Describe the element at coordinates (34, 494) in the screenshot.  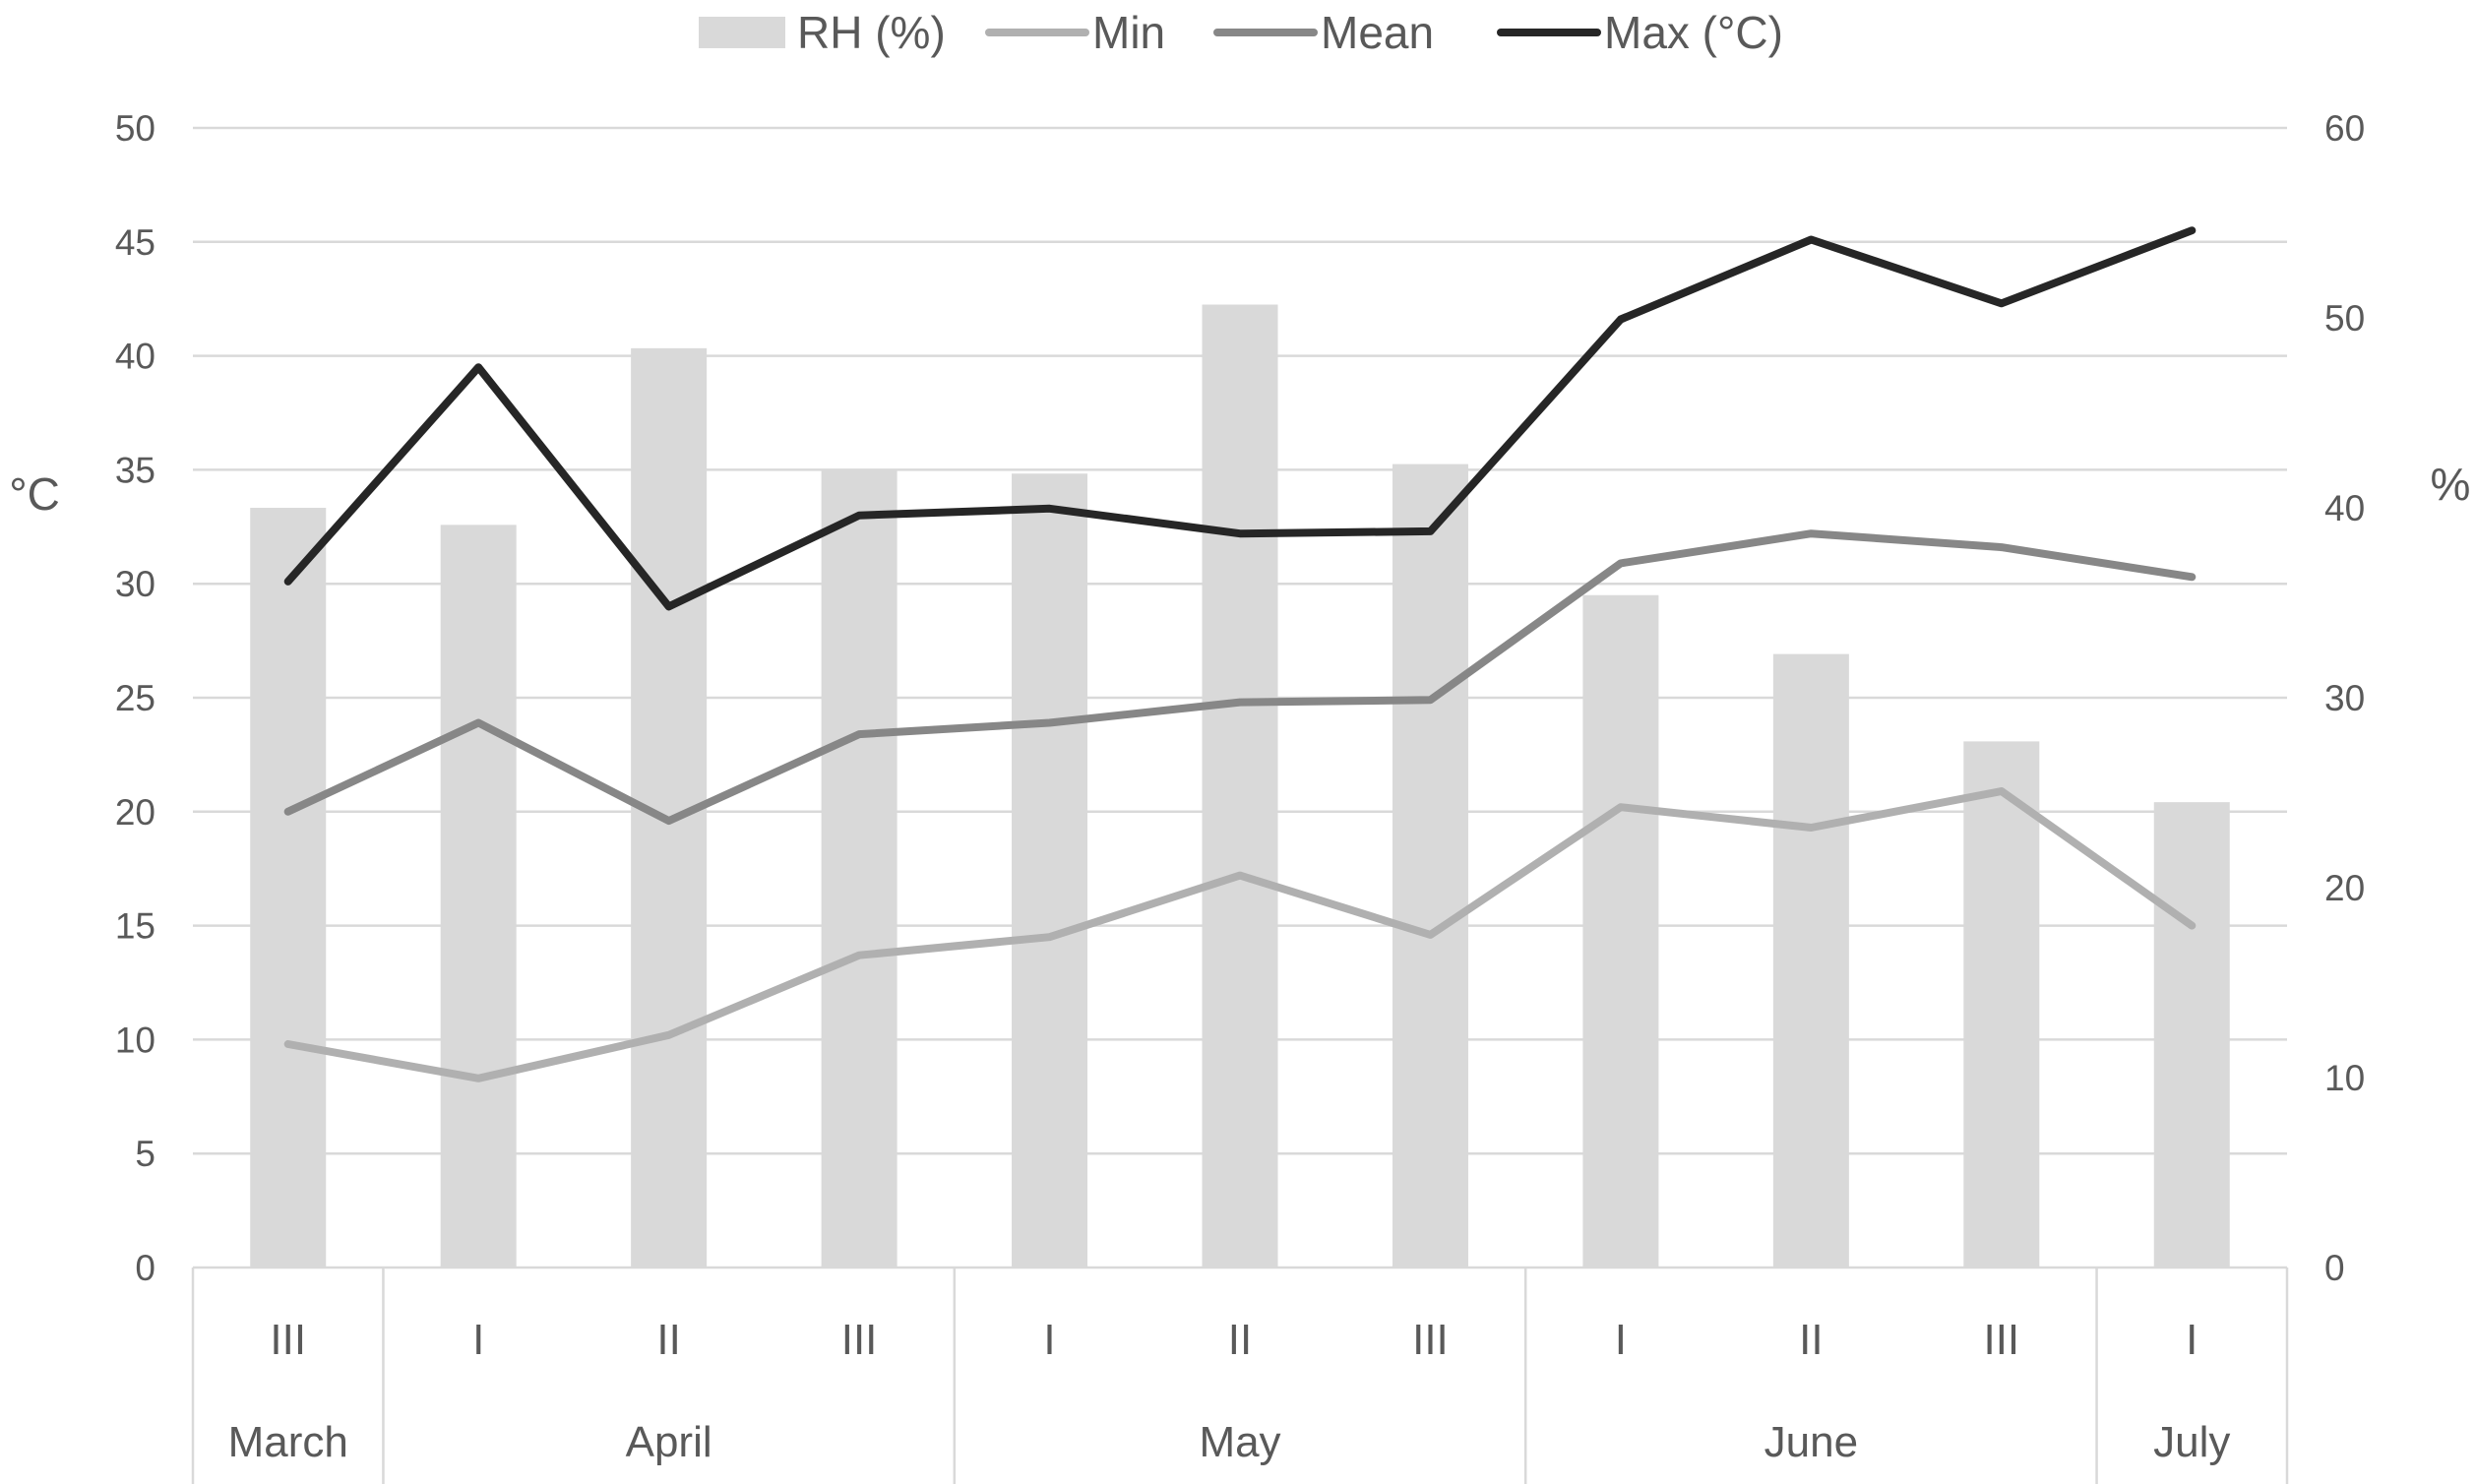
I see `y-axis-left-title: °C` at that location.